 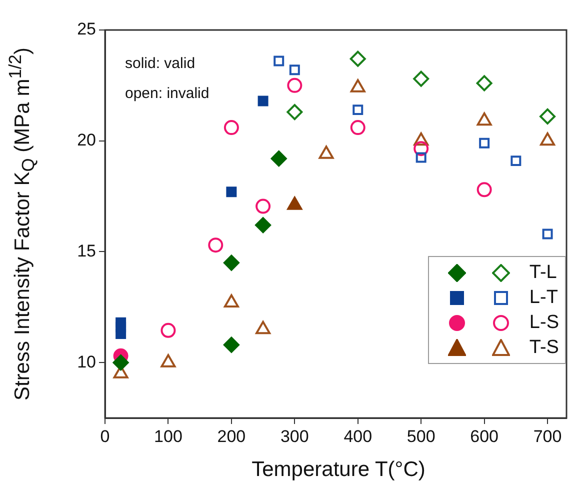 What do you see at coordinates (543, 273) in the screenshot?
I see `legend-label: T-L` at bounding box center [543, 273].